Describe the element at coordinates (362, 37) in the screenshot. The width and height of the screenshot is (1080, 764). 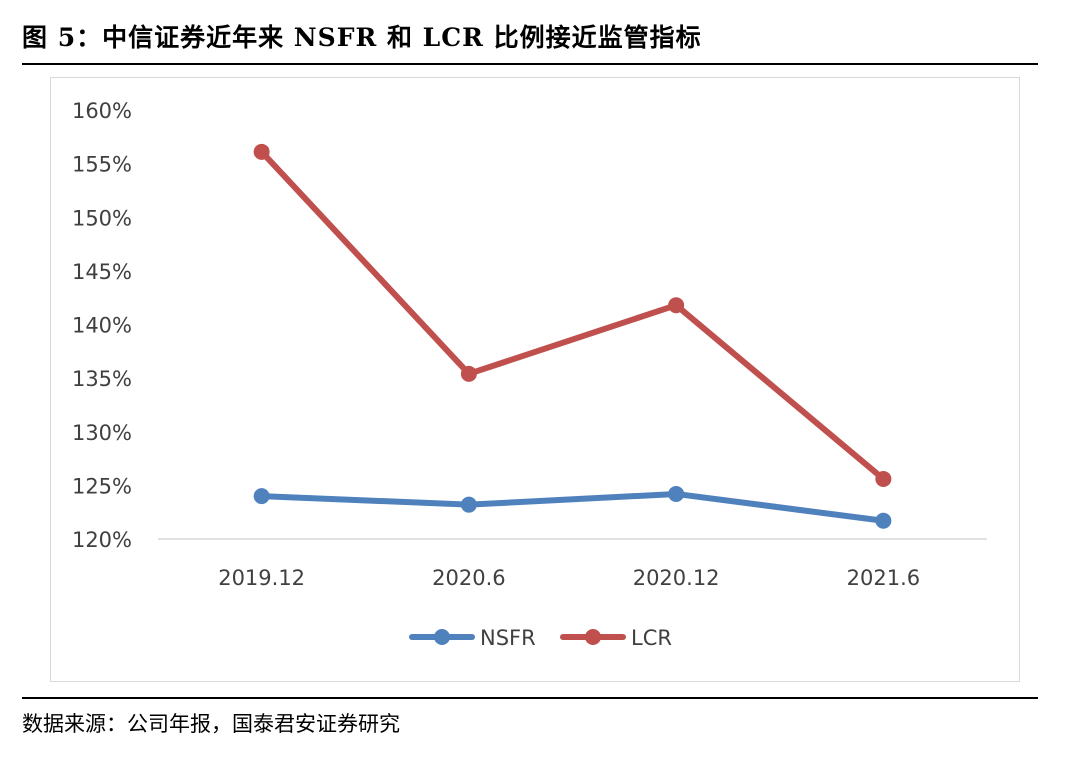
I see `figure-title: 图 5：中信证券近年来 NSFR 和 LCR 比例接近监管指标` at that location.